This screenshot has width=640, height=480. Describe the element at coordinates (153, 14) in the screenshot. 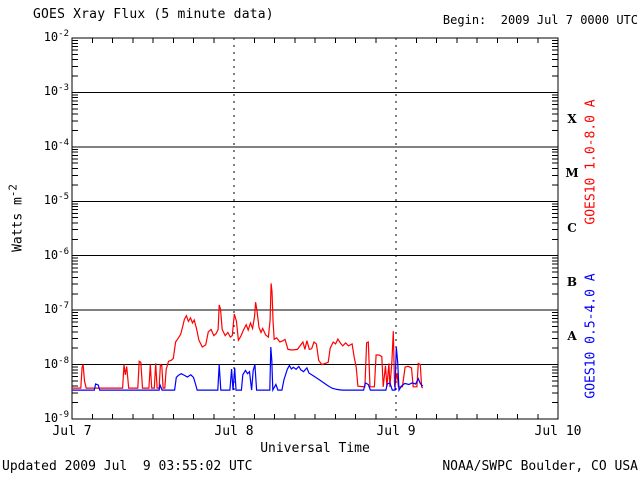

I see `page-title: GOES Xray Flux (5 minute data)` at that location.